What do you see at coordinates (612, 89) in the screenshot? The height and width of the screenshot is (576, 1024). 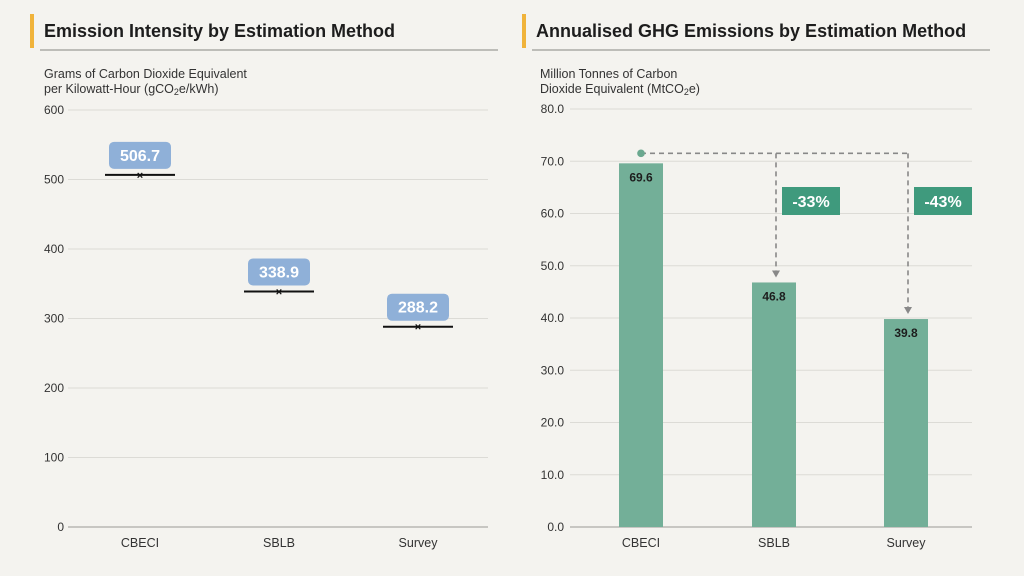 I see `right-y-axis-label-line2a: Dioxide Equivalent (MtCO` at bounding box center [612, 89].